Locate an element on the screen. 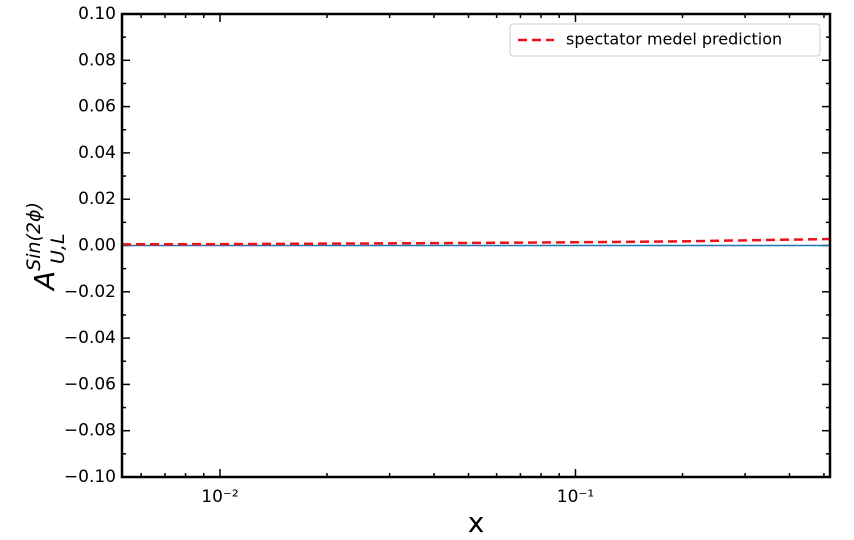  y-tick-label: 0.00 is located at coordinates (97, 246).